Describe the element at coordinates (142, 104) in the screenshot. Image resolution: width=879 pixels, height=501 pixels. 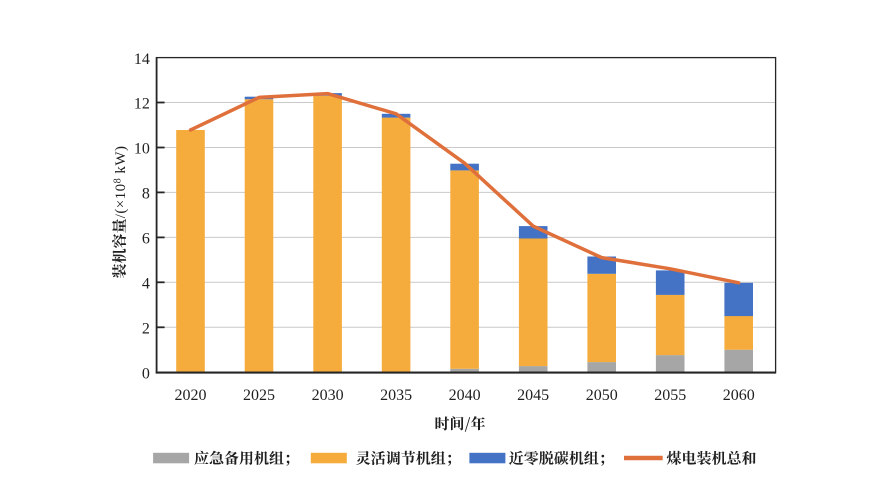
I see `svg-text: 12` at that location.